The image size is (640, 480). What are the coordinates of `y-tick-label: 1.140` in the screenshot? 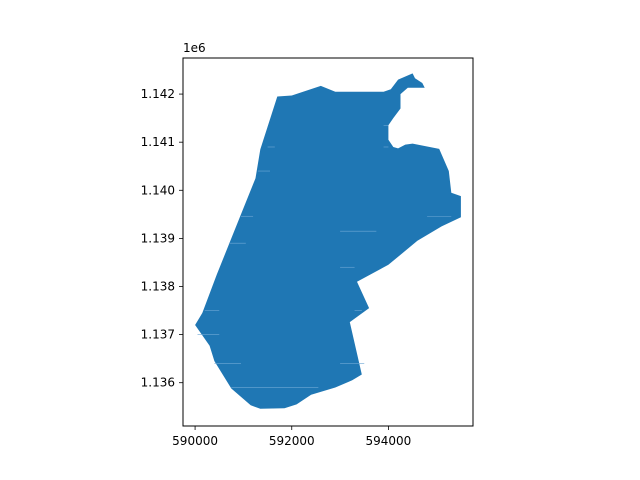 It's located at (158, 190).